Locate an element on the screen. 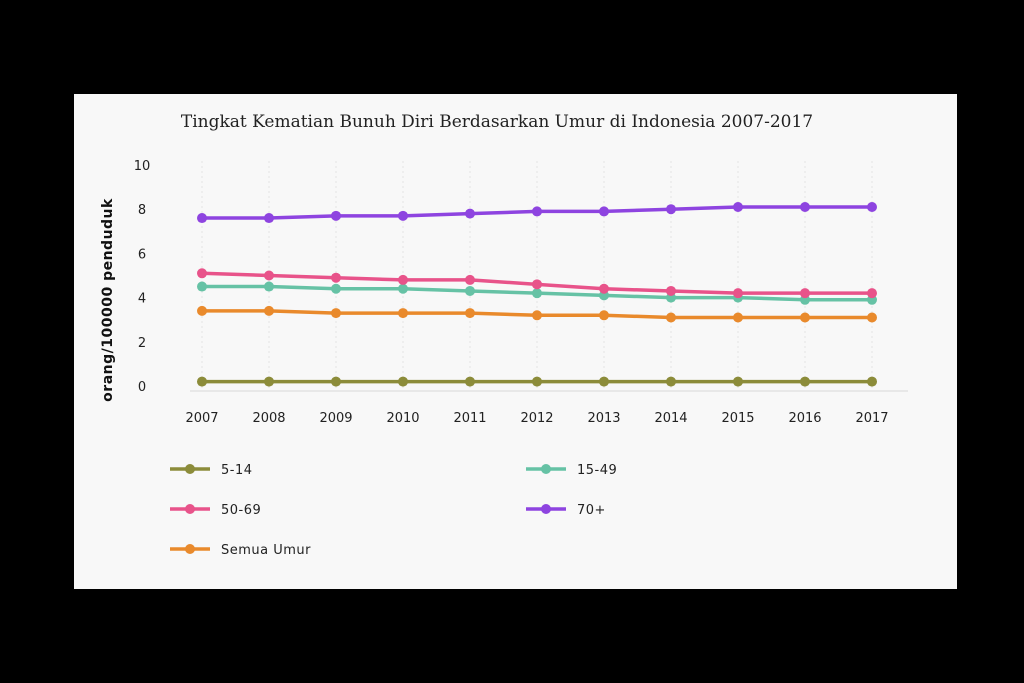 This screenshot has width=1024, height=683. y-tick-label: 10 is located at coordinates (142, 166).